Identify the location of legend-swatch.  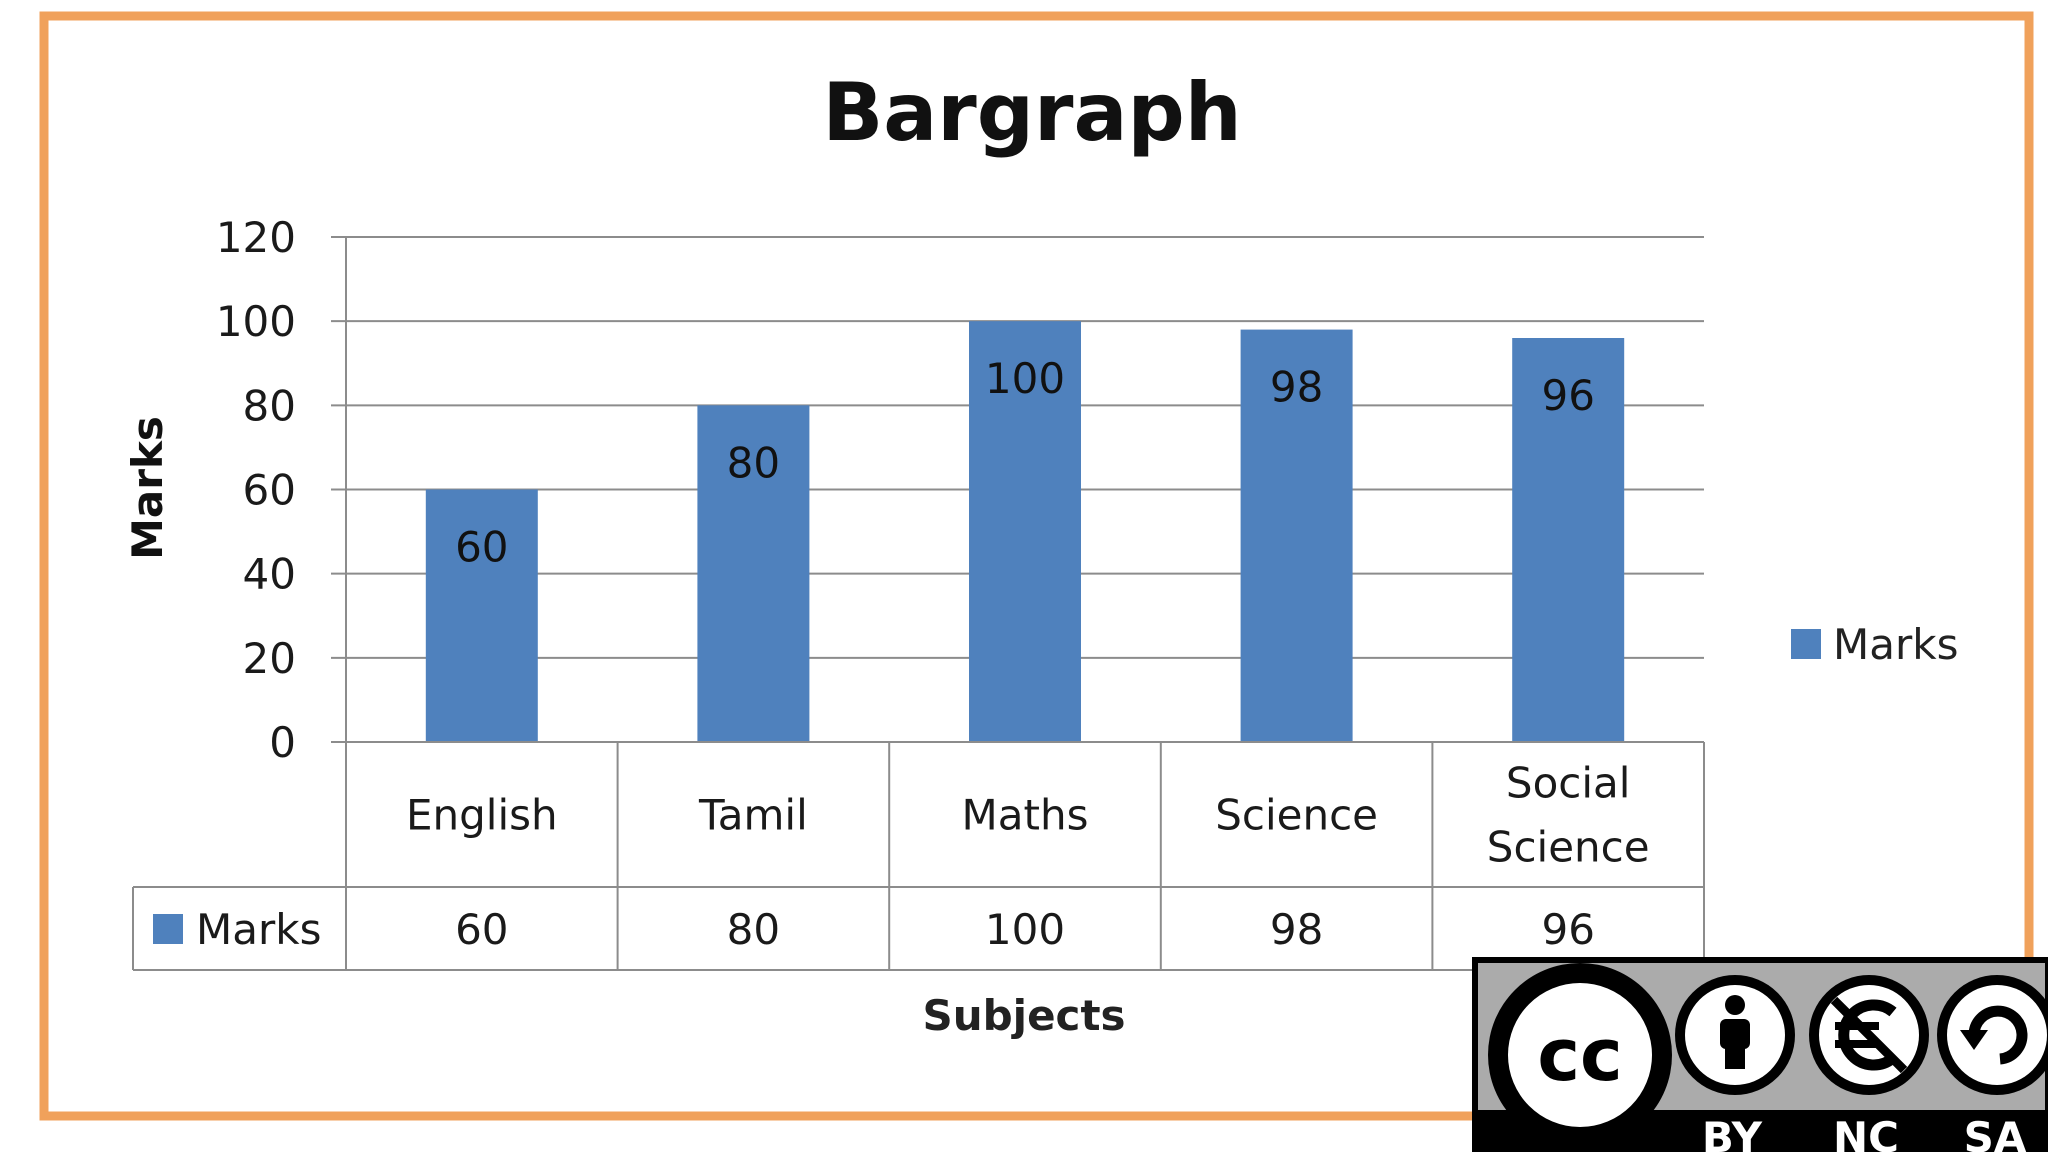
(1806, 644).